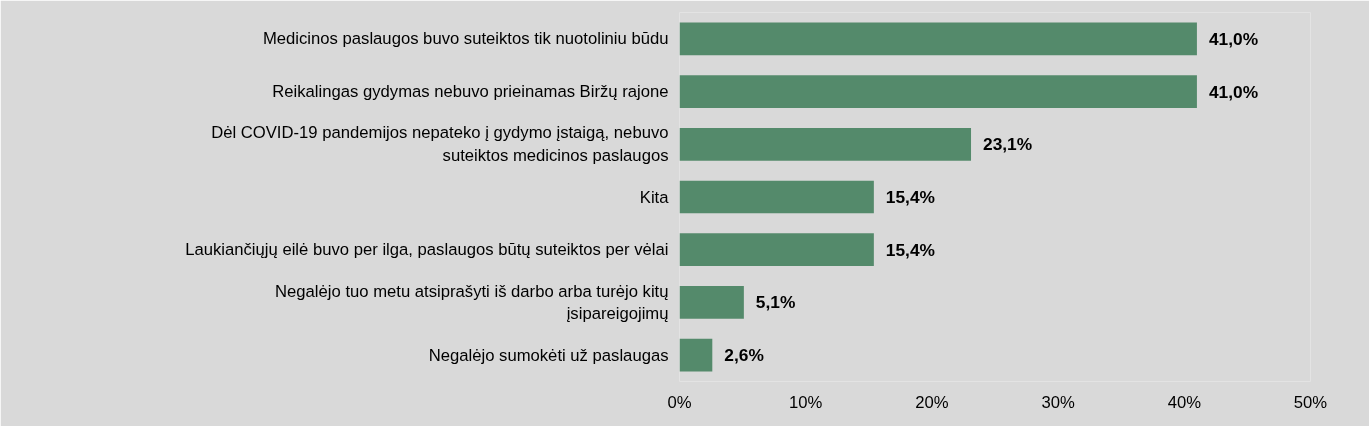 This screenshot has height=426, width=1369. Describe the element at coordinates (679, 402) in the screenshot. I see `x-tick-label: 0%` at that location.